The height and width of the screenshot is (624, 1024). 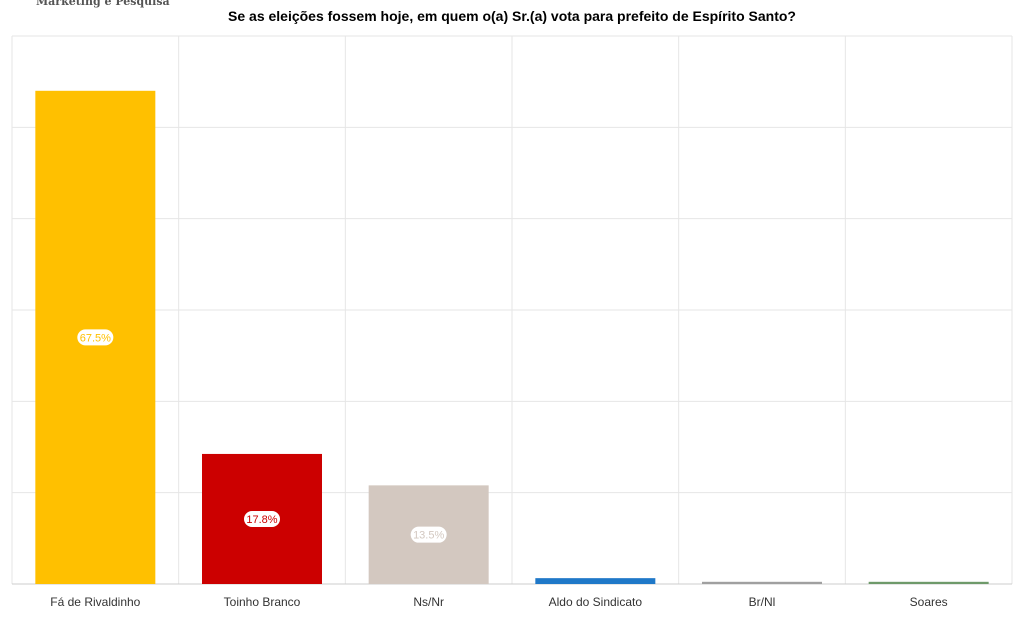 I want to click on brand-tagline: Marketing e Pesquisa, so click(x=103, y=4).